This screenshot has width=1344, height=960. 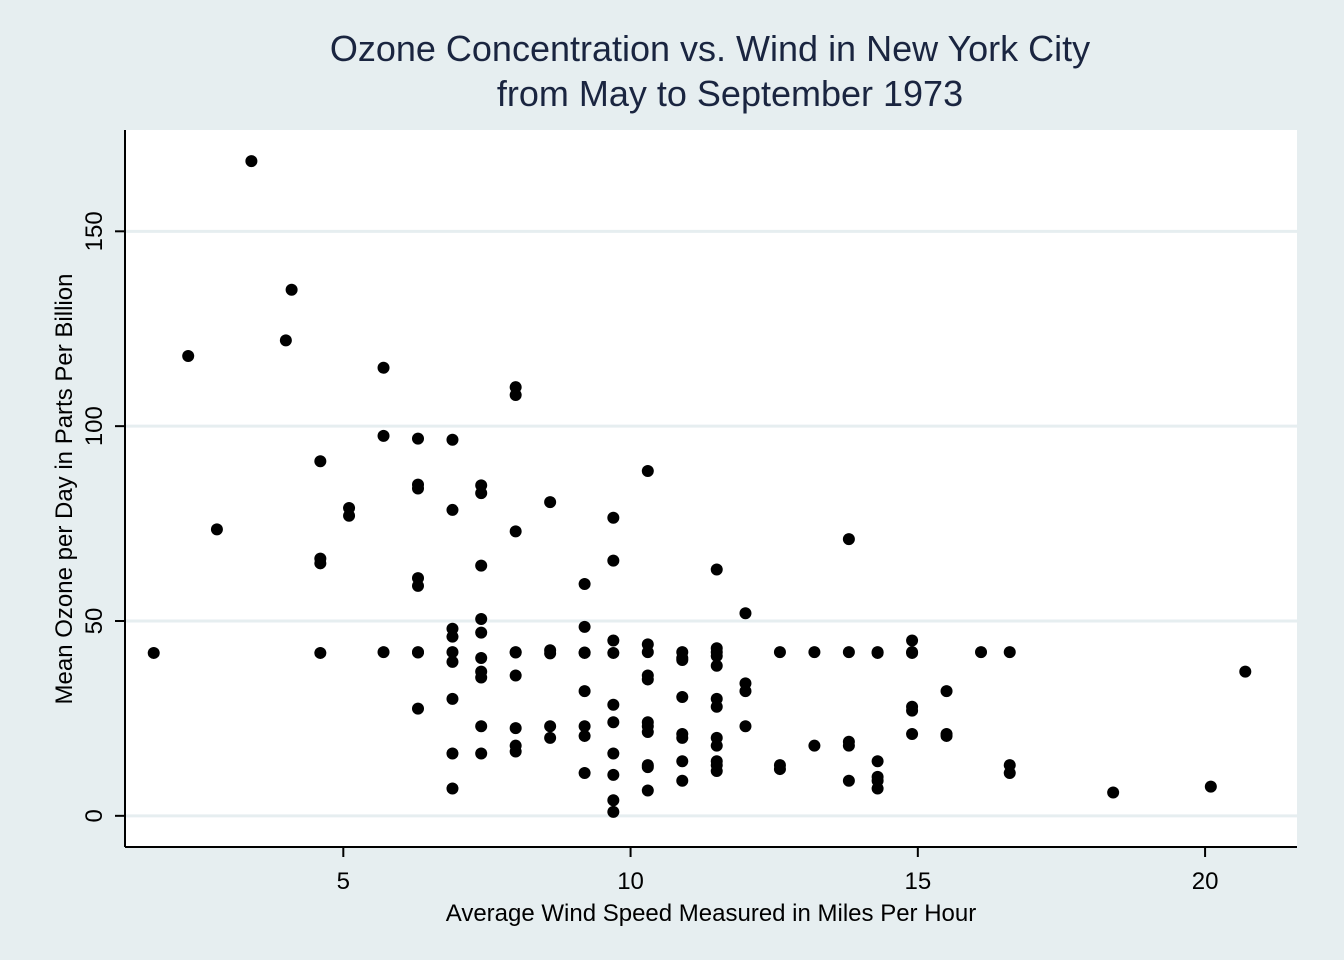 What do you see at coordinates (103, 517) in the screenshot?
I see `y-axis-ticks: 0 50 100 150` at bounding box center [103, 517].